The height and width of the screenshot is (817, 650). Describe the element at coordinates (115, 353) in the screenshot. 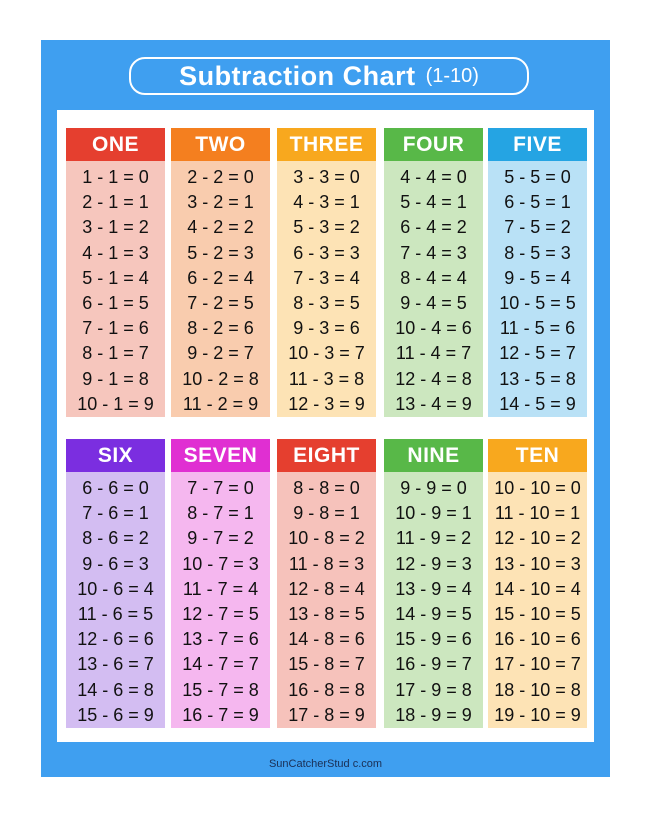

I see `equation: 8 - 1 = 7` at that location.